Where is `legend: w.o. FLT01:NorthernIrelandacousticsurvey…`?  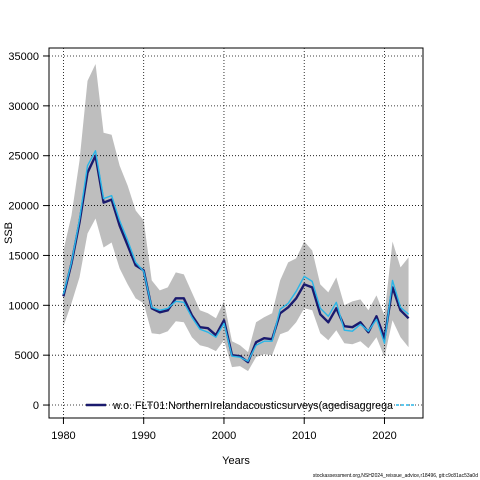
legend: w.o. FLT01:NorthernIrelandacousticsurvey… is located at coordinates (251, 406).